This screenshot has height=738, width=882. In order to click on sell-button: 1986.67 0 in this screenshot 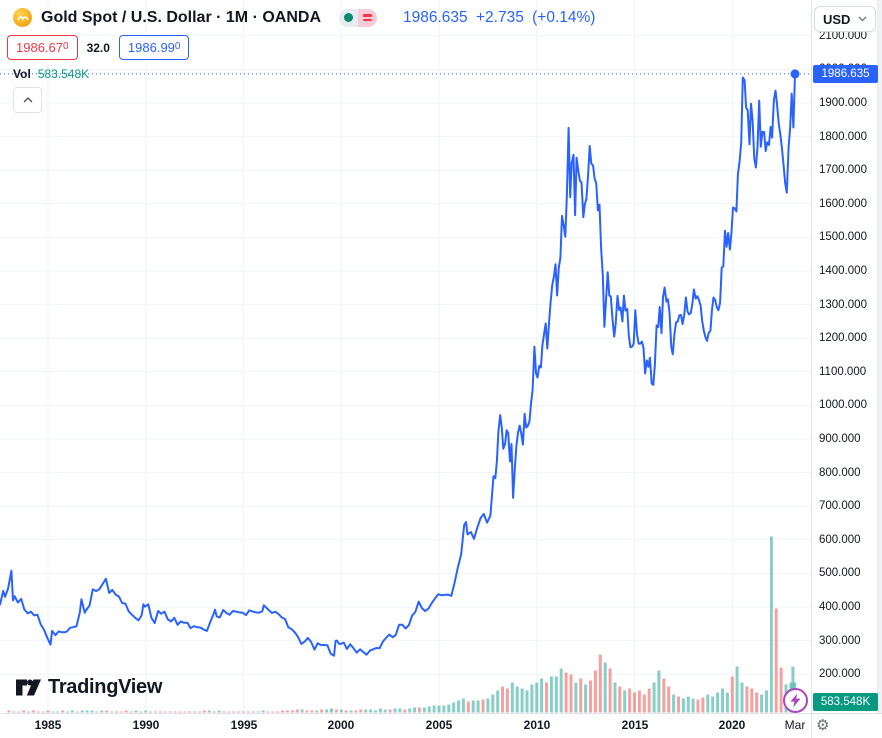, I will do `click(42, 47)`.